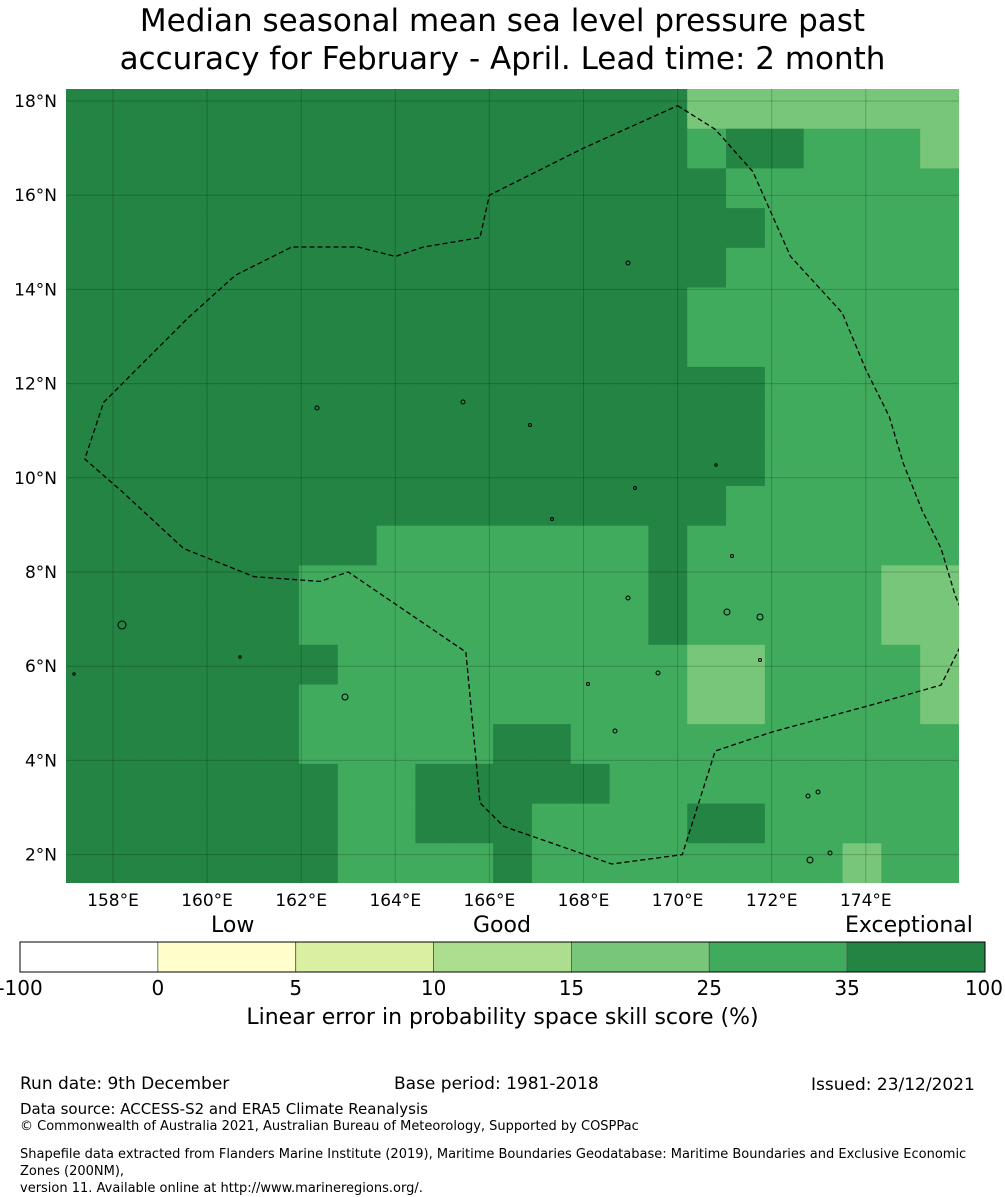 This screenshot has height=1197, width=1005. I want to click on colorbar-tick-label: 25, so click(709, 988).